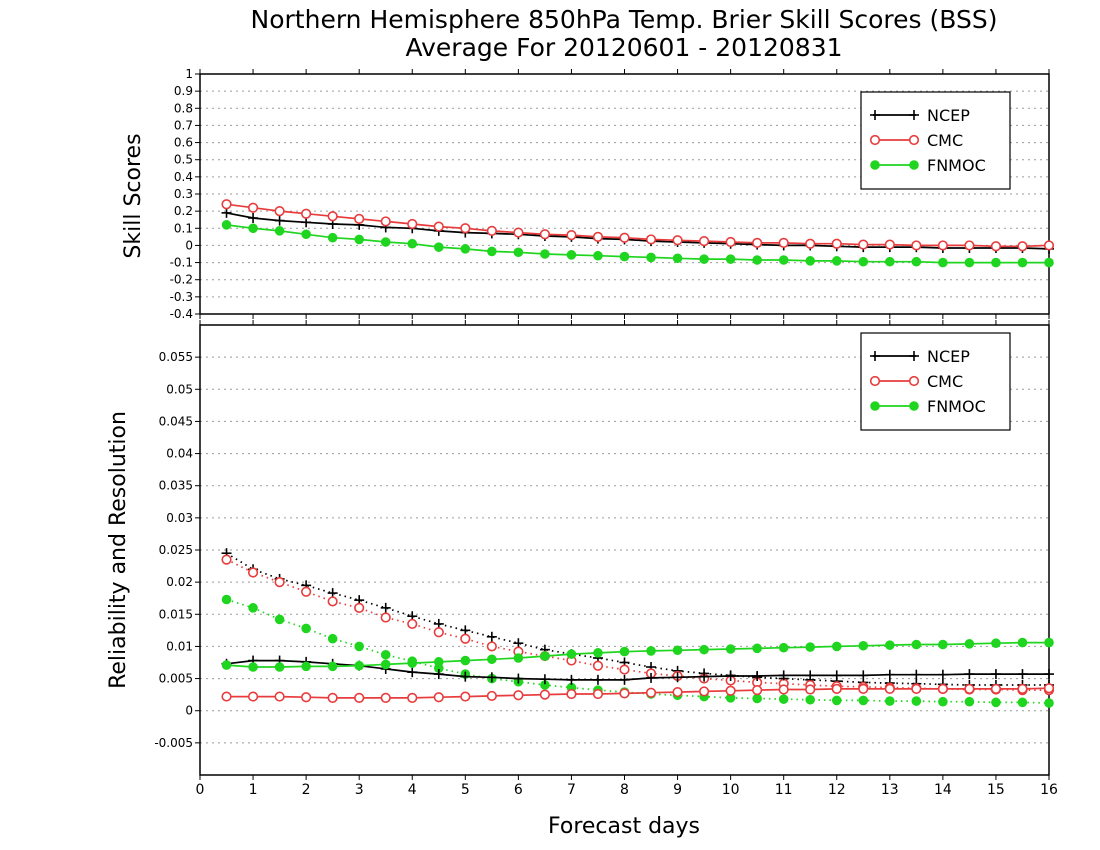  I want to click on bottom-series-fnmoc-solid, so click(637, 654).